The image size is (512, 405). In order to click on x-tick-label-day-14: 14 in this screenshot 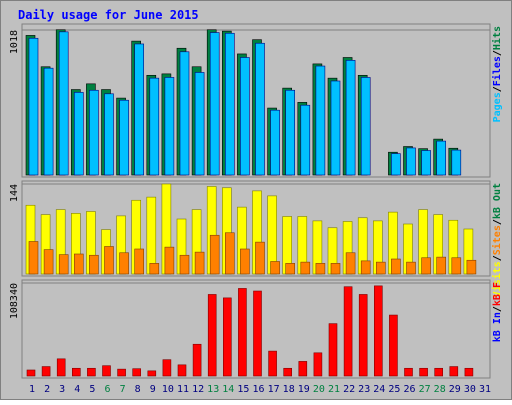, I will do `click(228, 389)`.